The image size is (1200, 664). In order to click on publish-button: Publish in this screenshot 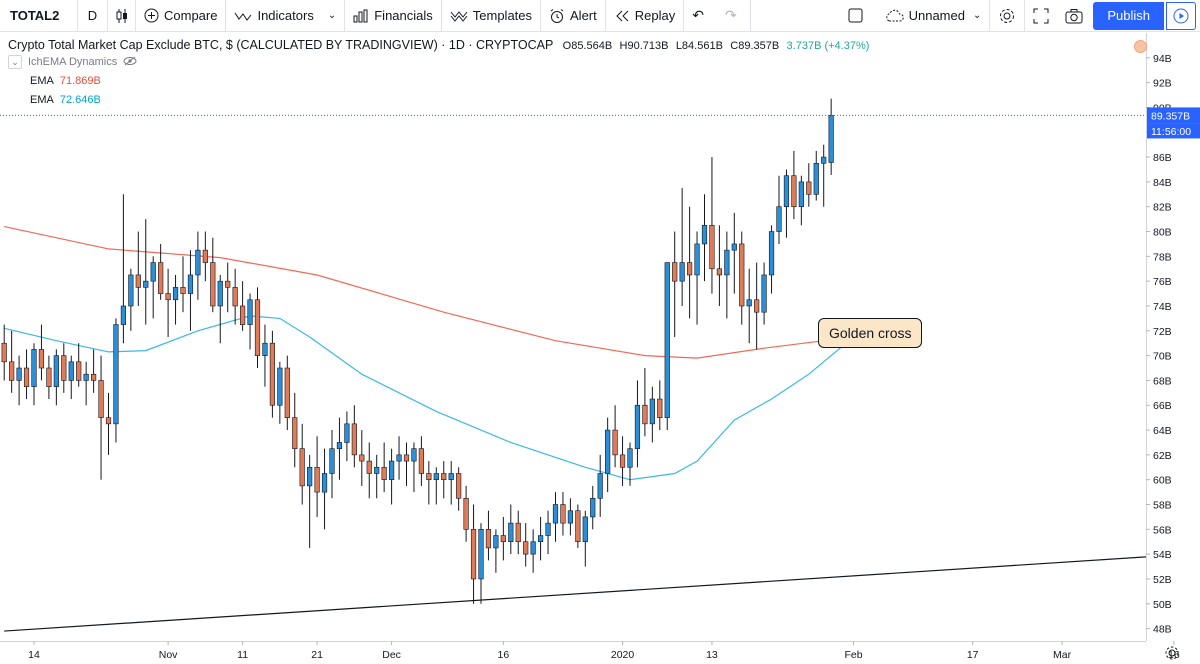, I will do `click(1128, 15)`.